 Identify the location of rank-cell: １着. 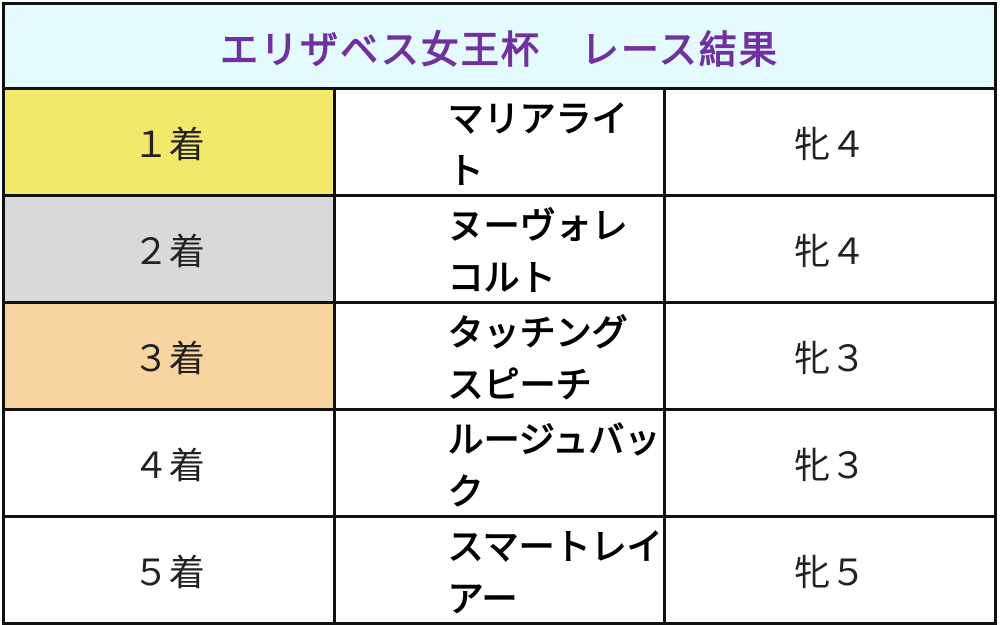
(169, 142).